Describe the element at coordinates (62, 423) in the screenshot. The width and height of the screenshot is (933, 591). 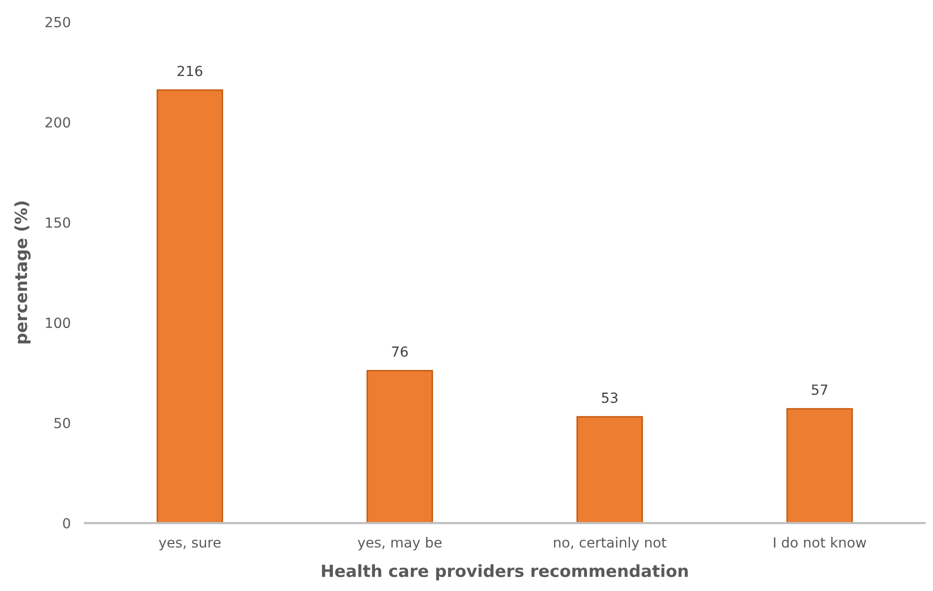
I see `y-tick-label: 50` at that location.